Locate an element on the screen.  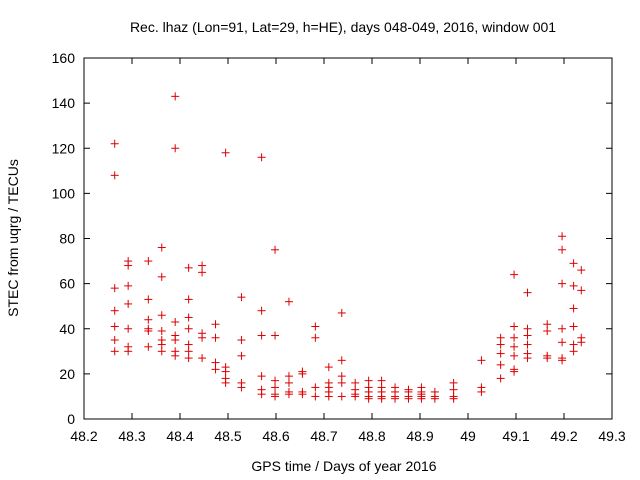
y-tick-label: 40 is located at coordinates (67, 329).